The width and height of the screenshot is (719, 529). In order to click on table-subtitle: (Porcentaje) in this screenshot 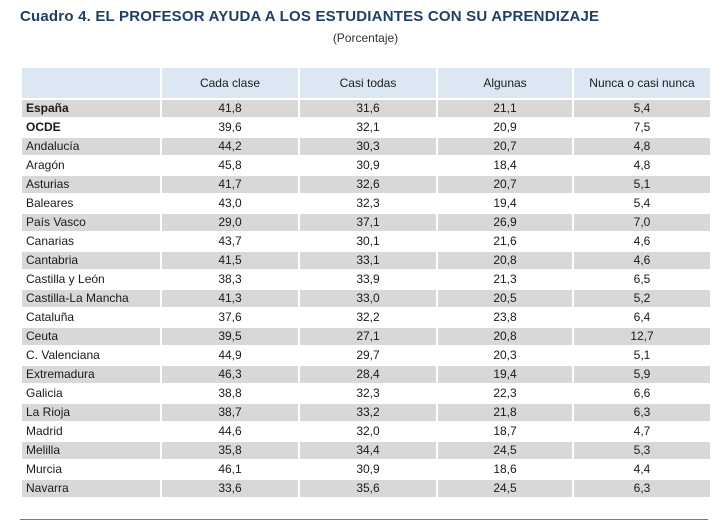, I will do `click(365, 38)`.